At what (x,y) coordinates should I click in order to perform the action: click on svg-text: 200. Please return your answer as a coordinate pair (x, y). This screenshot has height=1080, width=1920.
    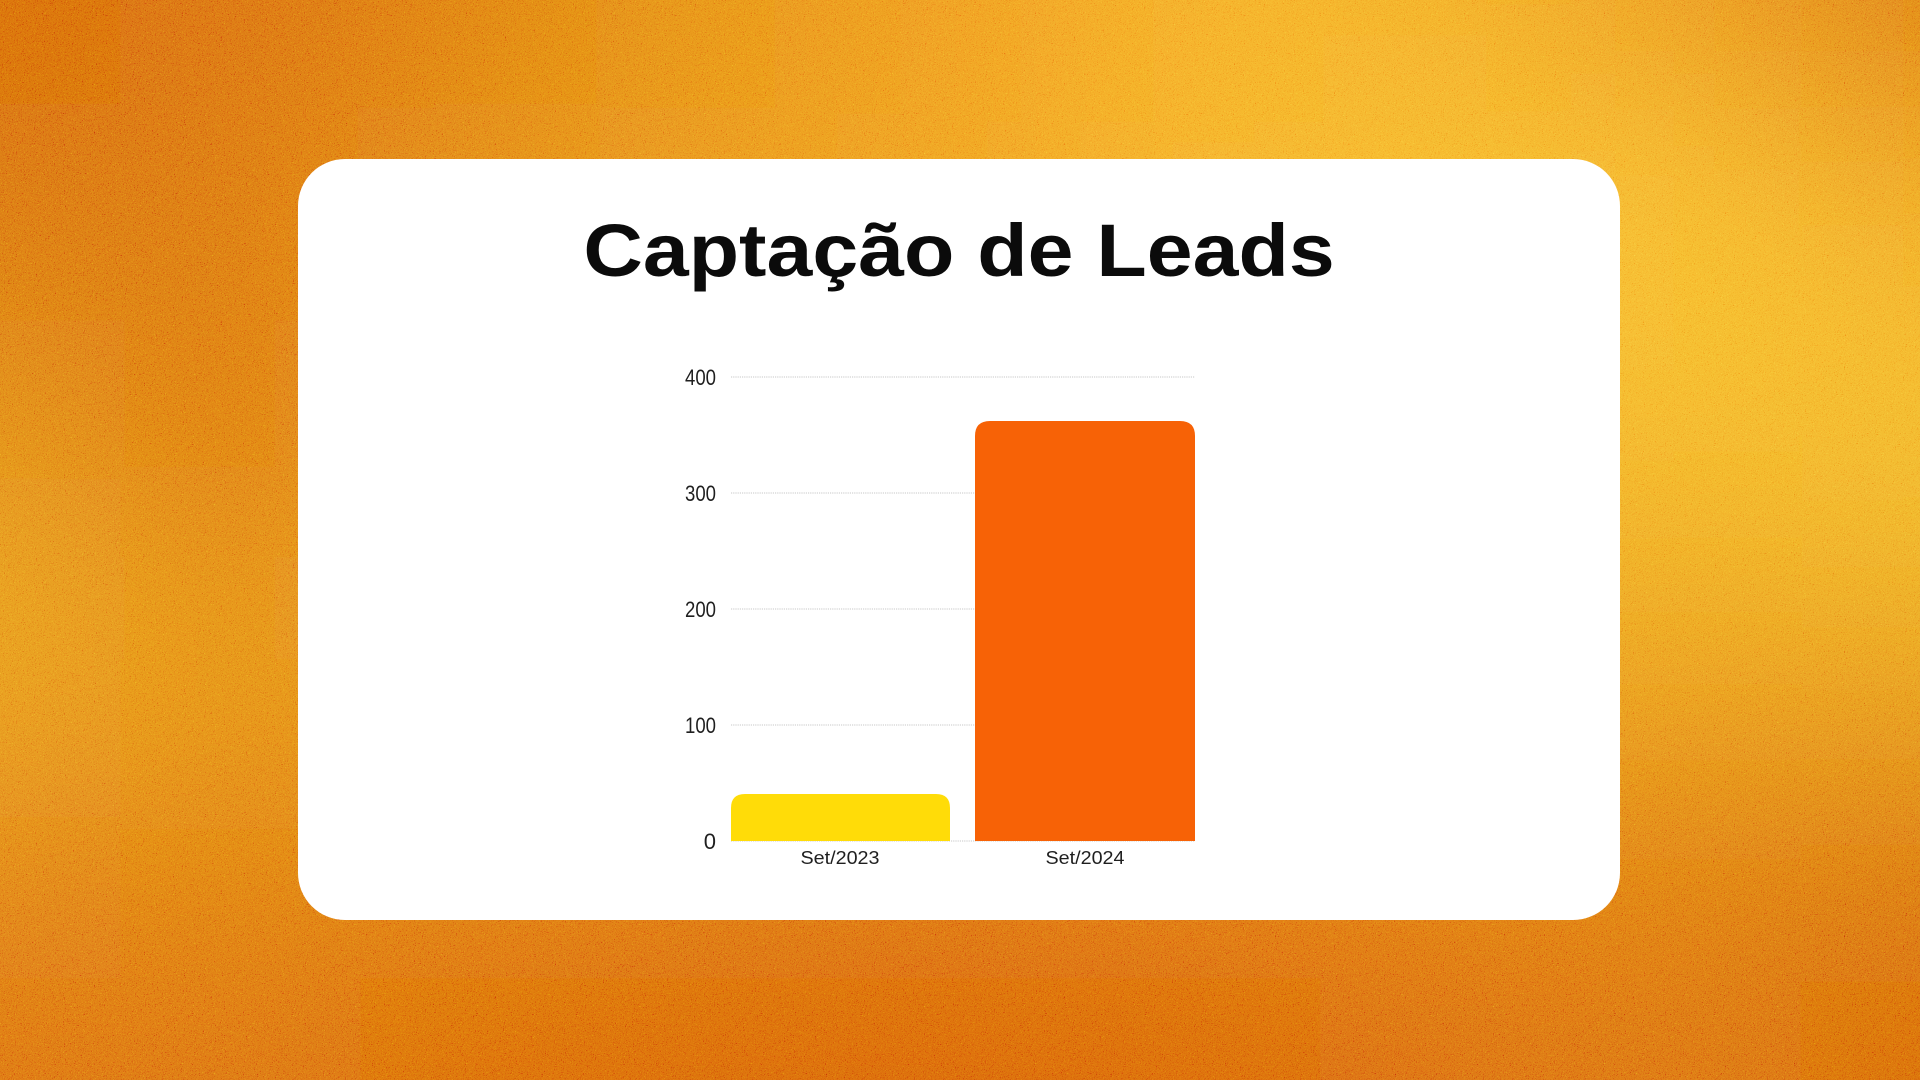
    Looking at the image, I should click on (700, 609).